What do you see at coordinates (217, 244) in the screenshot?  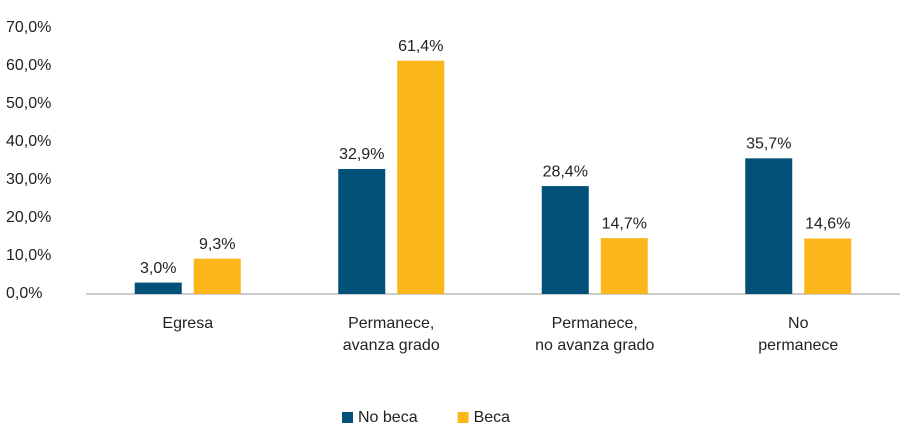 I see `value-label: 9,3%` at bounding box center [217, 244].